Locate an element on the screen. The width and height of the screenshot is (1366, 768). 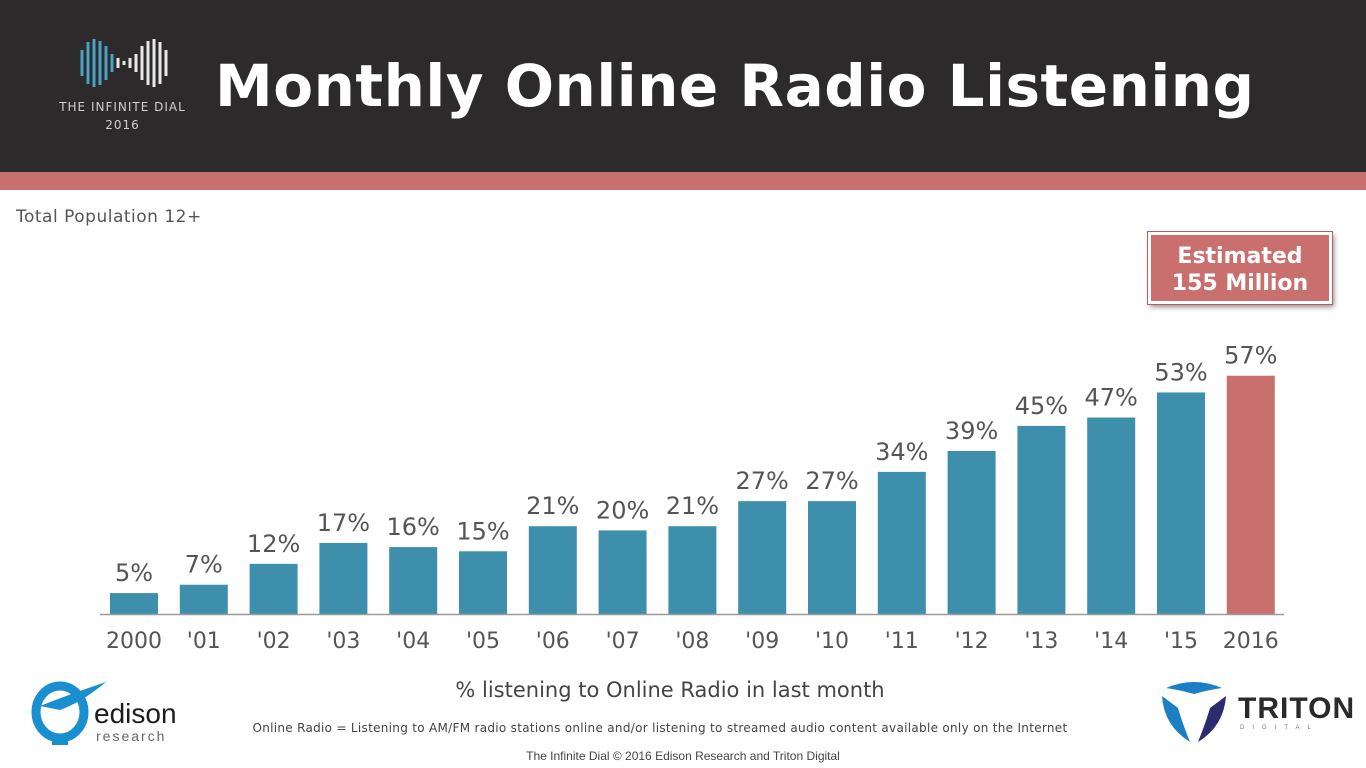
x-tick-label-4: '04 is located at coordinates (413, 641).